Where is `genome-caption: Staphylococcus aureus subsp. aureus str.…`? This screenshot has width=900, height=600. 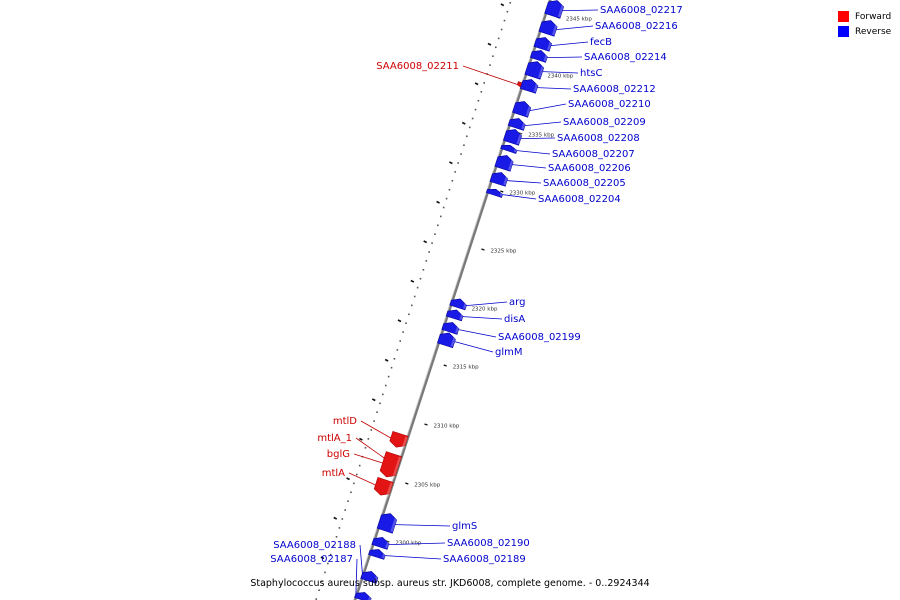
genome-caption: Staphylococcus aureus subsp. aureus str.… is located at coordinates (450, 583).